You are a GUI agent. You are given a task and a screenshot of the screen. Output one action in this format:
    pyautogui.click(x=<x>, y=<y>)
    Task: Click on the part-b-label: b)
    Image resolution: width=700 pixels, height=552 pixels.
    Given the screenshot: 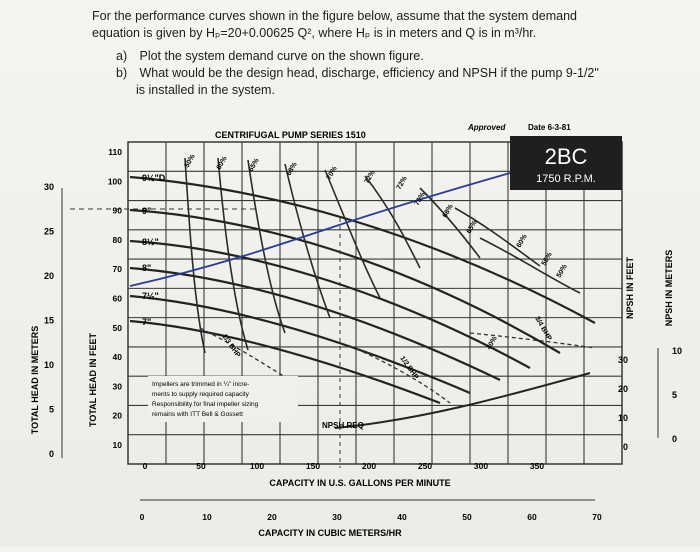 What is the action you would take?
    pyautogui.click(x=122, y=73)
    